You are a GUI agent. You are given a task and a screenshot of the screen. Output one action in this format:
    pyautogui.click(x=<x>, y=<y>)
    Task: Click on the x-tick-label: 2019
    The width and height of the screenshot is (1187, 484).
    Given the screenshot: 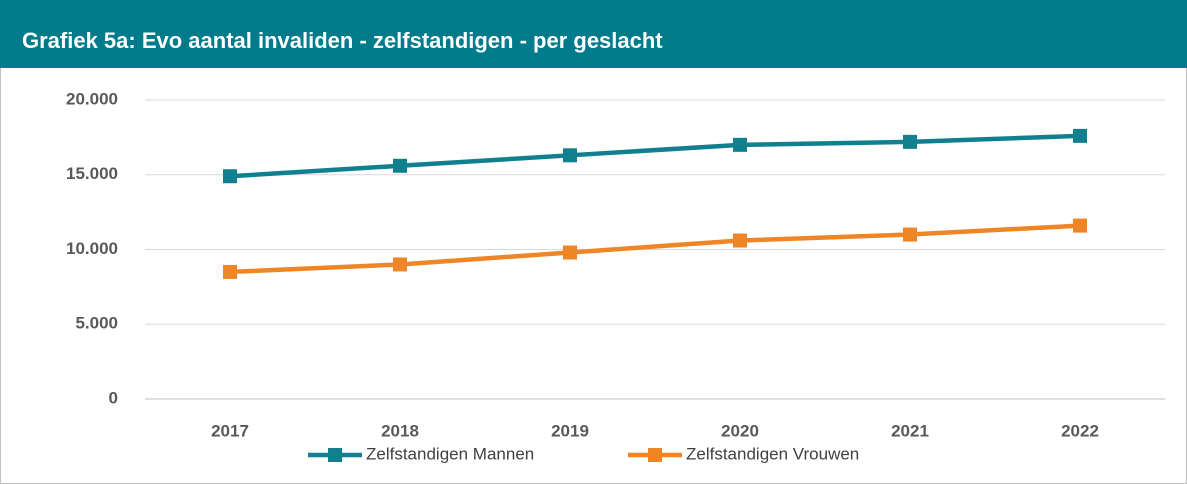 What is the action you would take?
    pyautogui.click(x=570, y=430)
    